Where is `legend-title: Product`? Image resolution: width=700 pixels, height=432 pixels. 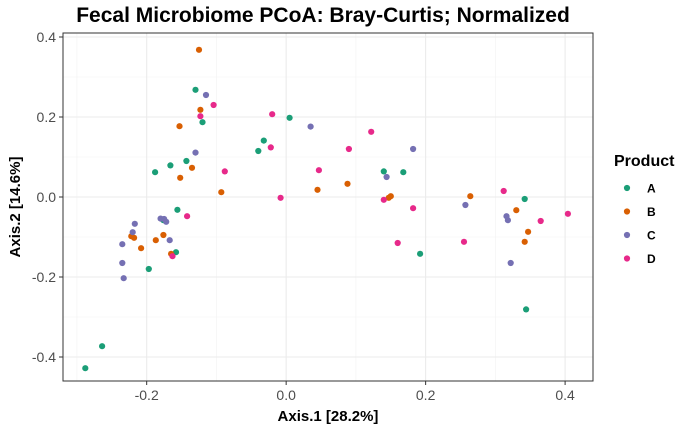 legend-title: Product is located at coordinates (644, 161).